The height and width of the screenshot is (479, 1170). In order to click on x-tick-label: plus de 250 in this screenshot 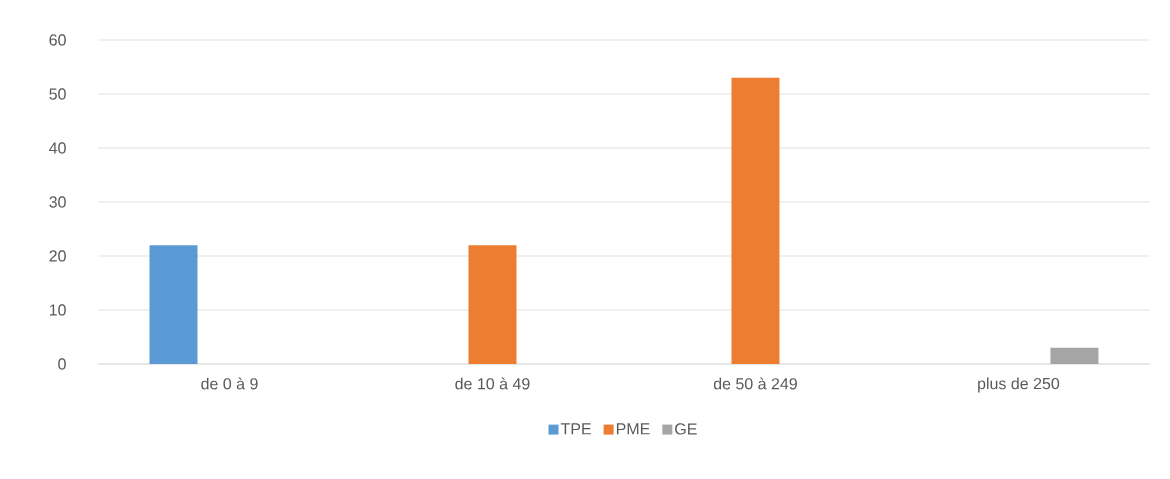, I will do `click(1019, 385)`.